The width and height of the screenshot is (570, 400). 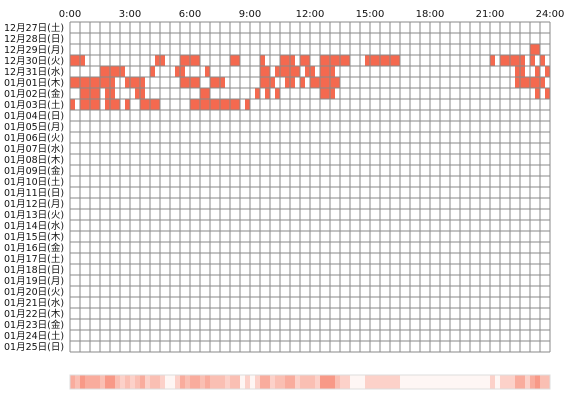 What do you see at coordinates (310, 14) in the screenshot?
I see `x-tick-label: 12:00` at bounding box center [310, 14].